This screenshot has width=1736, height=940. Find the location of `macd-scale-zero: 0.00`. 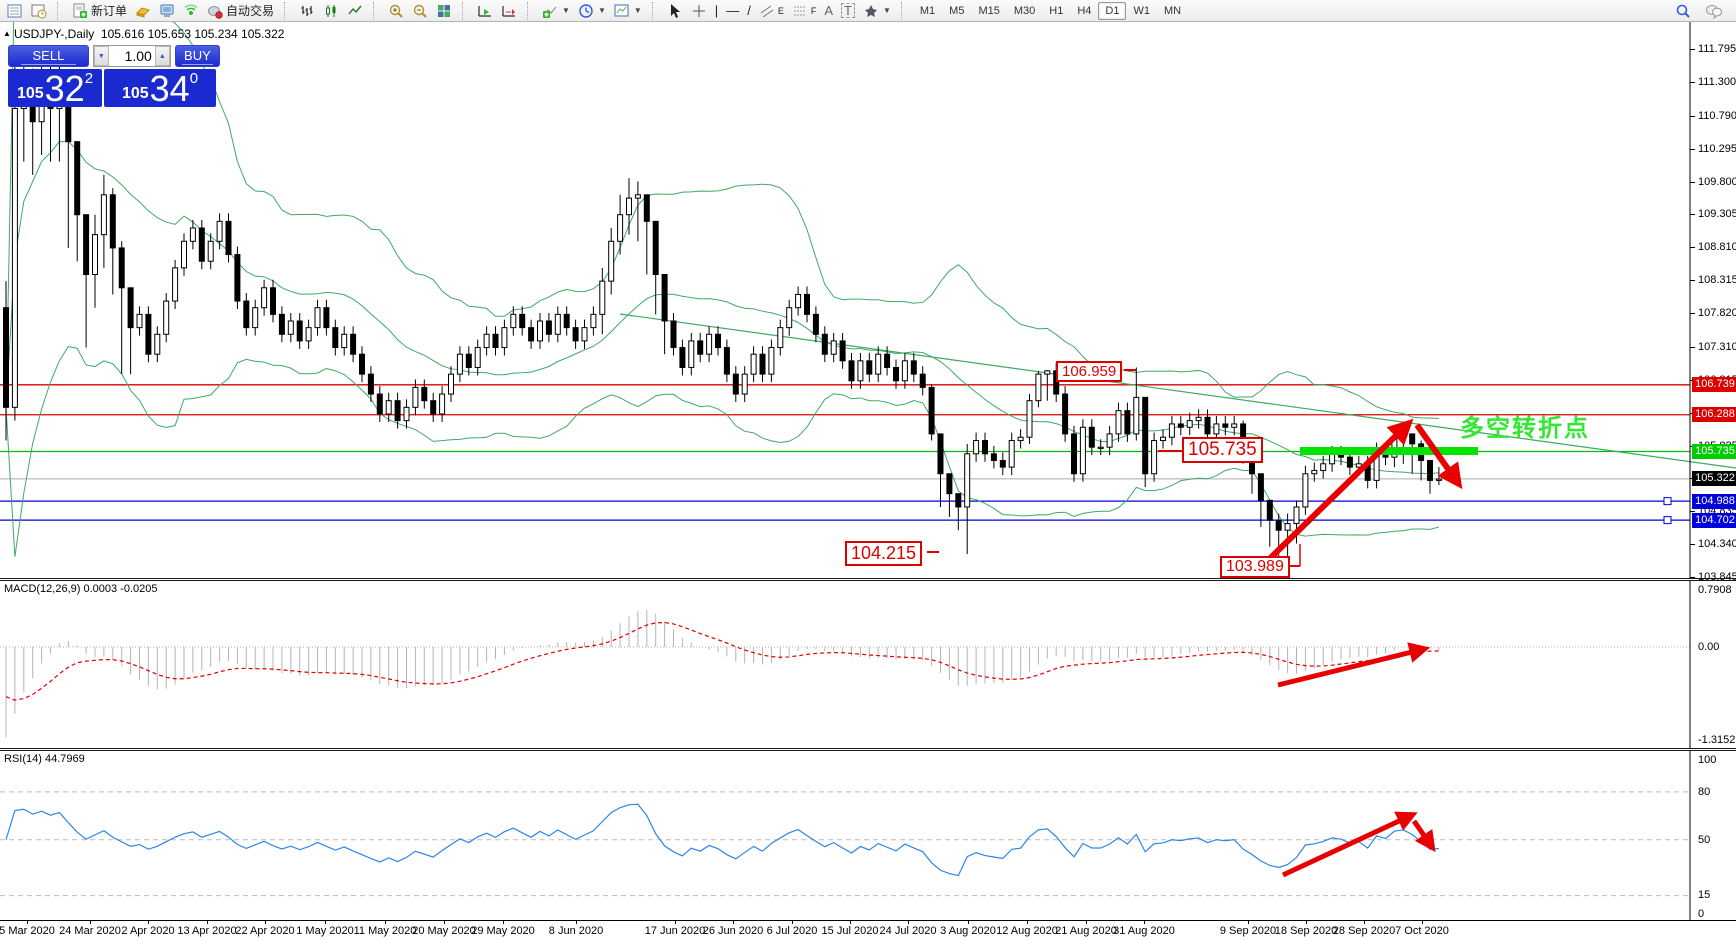

macd-scale-zero: 0.00 is located at coordinates (1709, 647).